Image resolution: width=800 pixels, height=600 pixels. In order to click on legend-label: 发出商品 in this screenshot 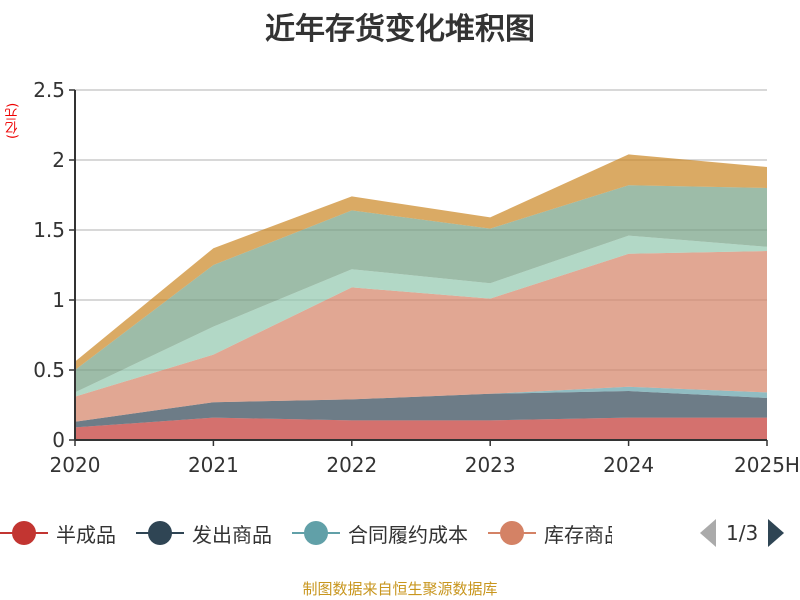, I will do `click(232, 534)`.